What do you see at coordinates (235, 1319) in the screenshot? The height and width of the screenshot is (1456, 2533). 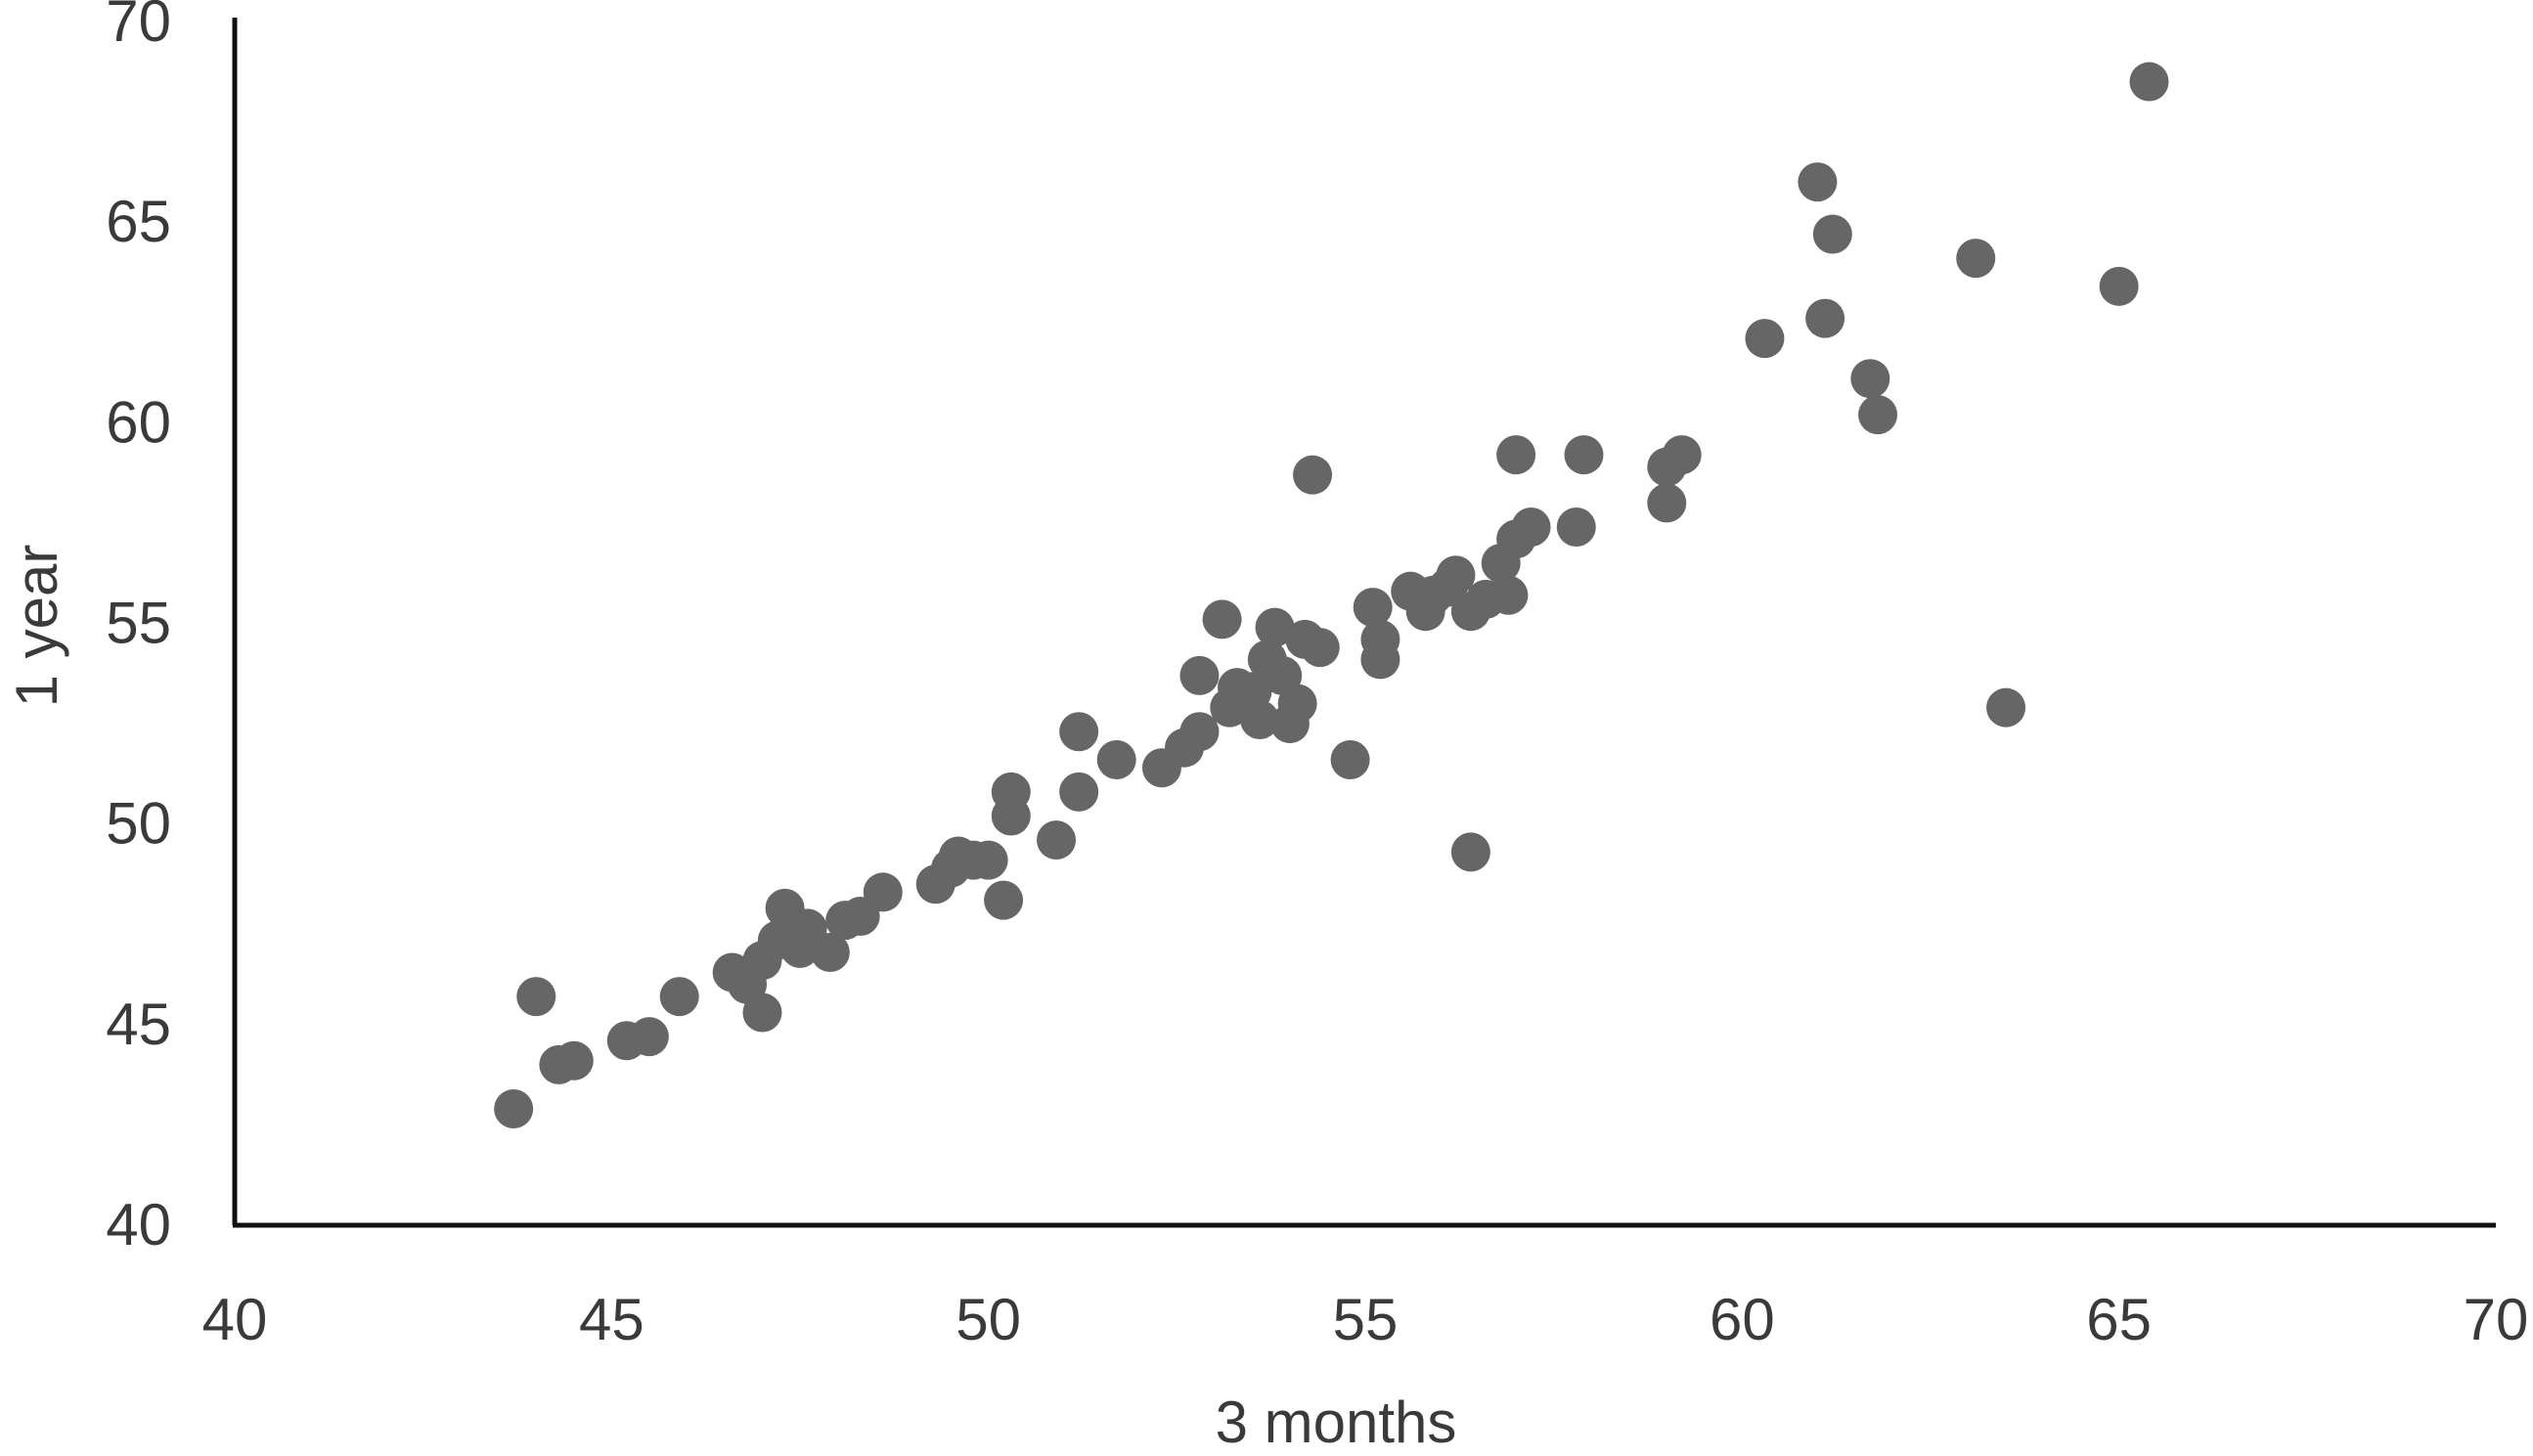 I see `x-tick-label: 40` at bounding box center [235, 1319].